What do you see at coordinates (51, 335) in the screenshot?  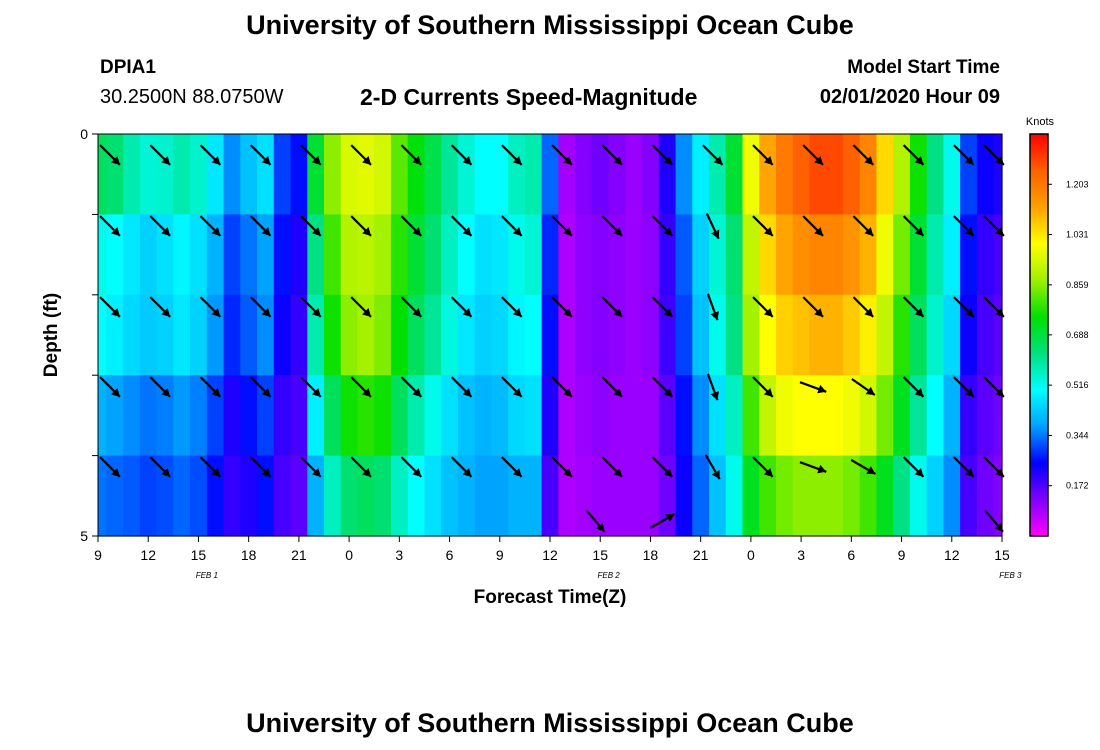 I see `y-axis-label: Depth (ft)` at bounding box center [51, 335].